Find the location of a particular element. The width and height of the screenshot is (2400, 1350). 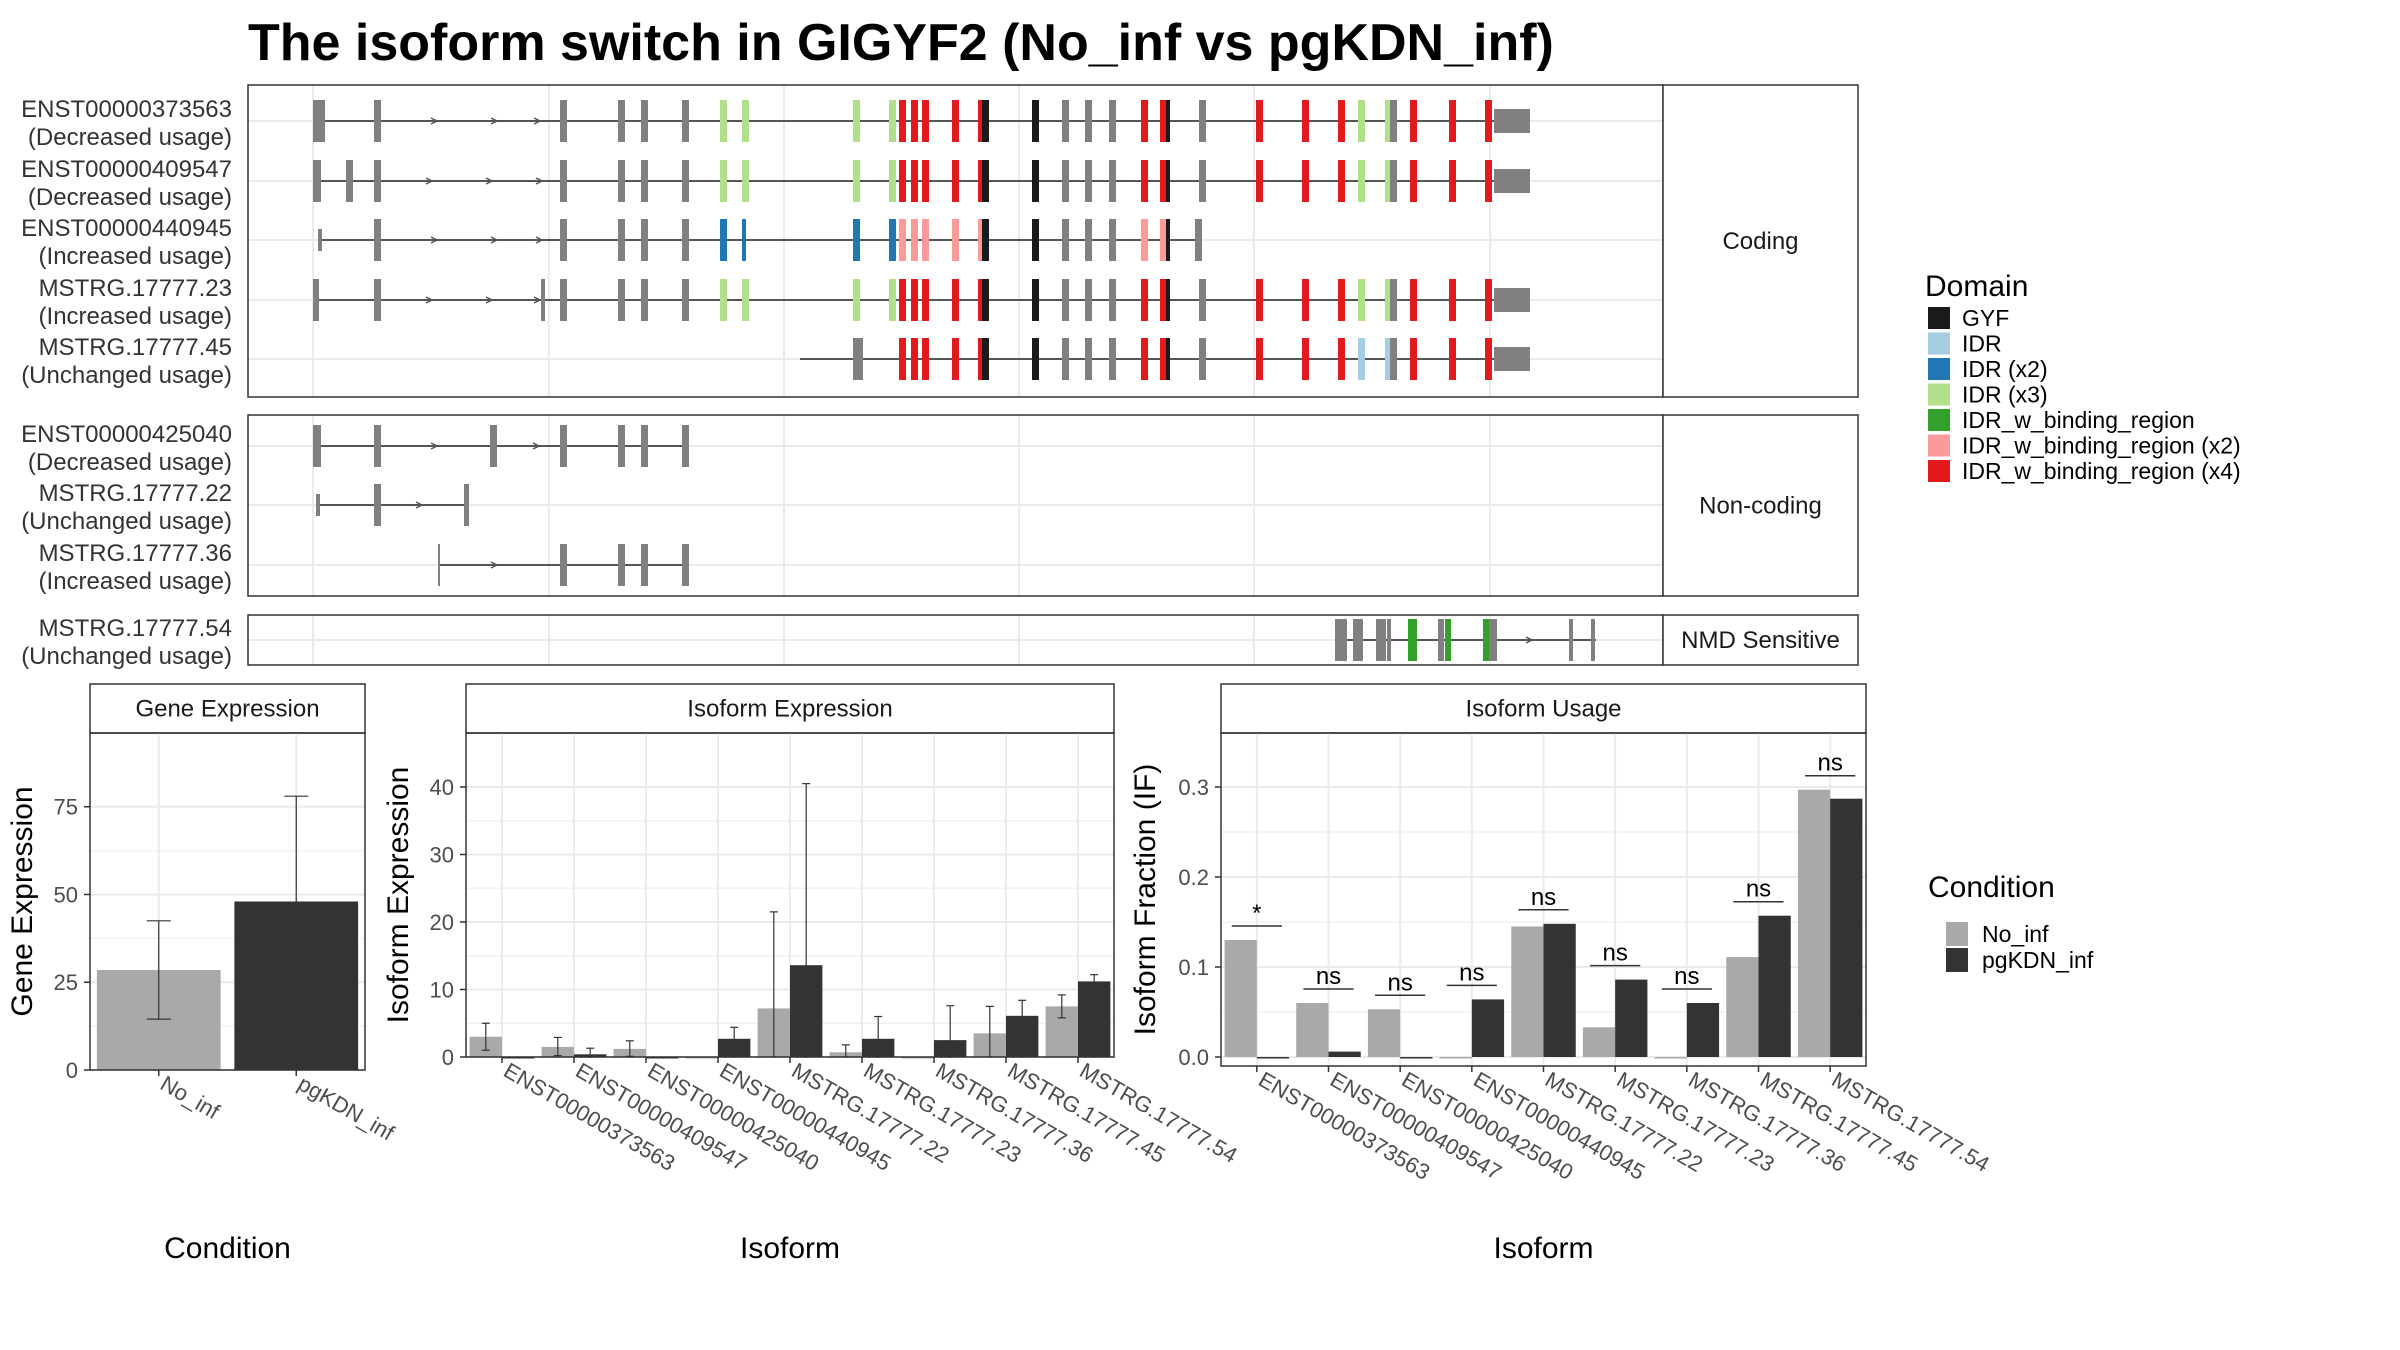

domain-legend-title: Domain is located at coordinates (1976, 286).